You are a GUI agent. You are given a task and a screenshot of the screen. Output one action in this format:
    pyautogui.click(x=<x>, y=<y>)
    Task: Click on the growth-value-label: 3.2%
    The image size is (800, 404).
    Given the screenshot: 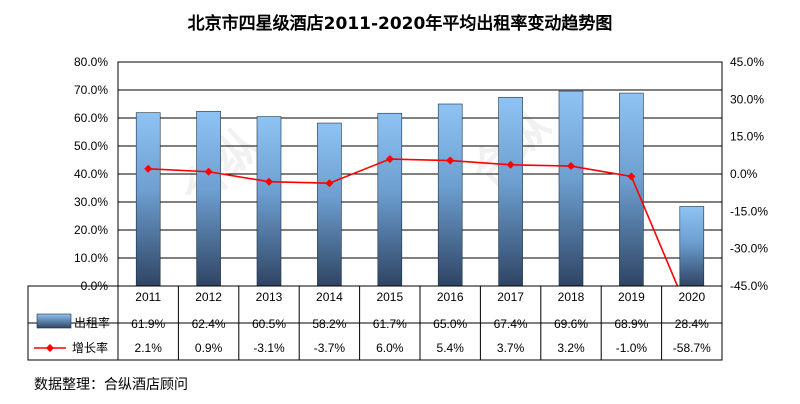 What is the action you would take?
    pyautogui.click(x=571, y=348)
    